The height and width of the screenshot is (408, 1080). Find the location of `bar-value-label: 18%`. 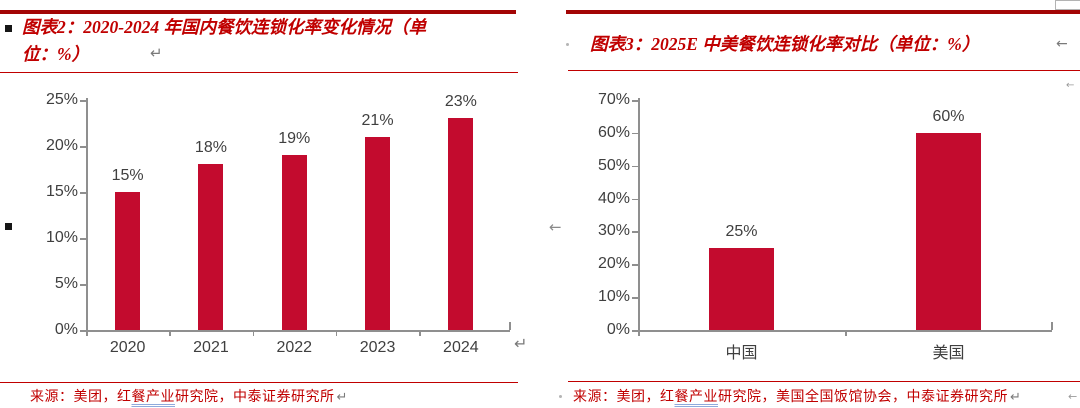

bar-value-label: 18% is located at coordinates (210, 148).